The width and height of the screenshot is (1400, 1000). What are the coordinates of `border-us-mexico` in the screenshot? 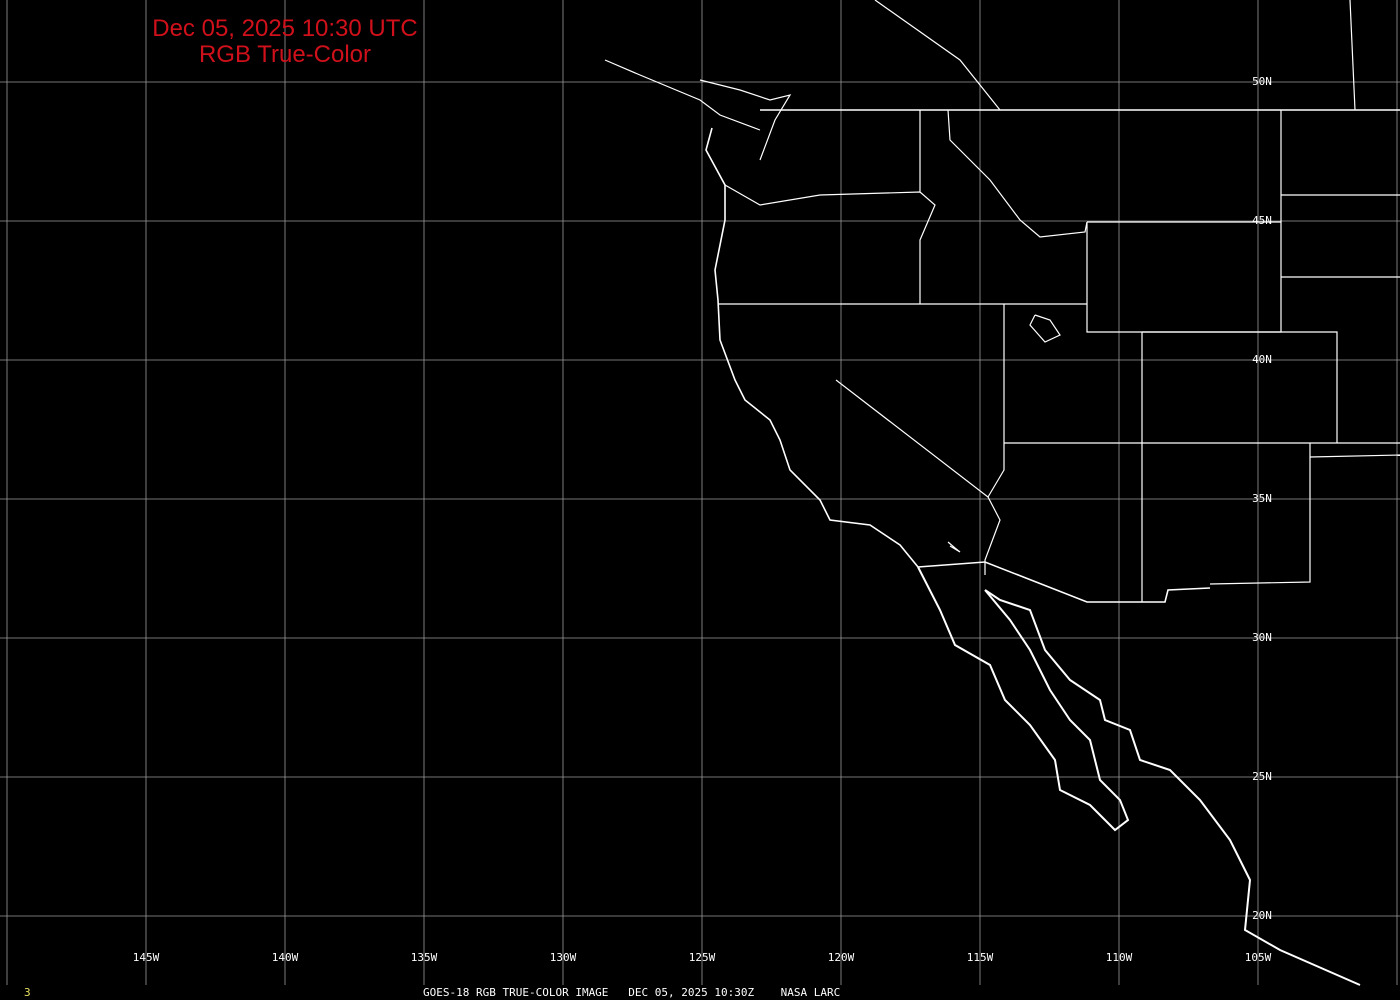 It's located at (1064, 582).